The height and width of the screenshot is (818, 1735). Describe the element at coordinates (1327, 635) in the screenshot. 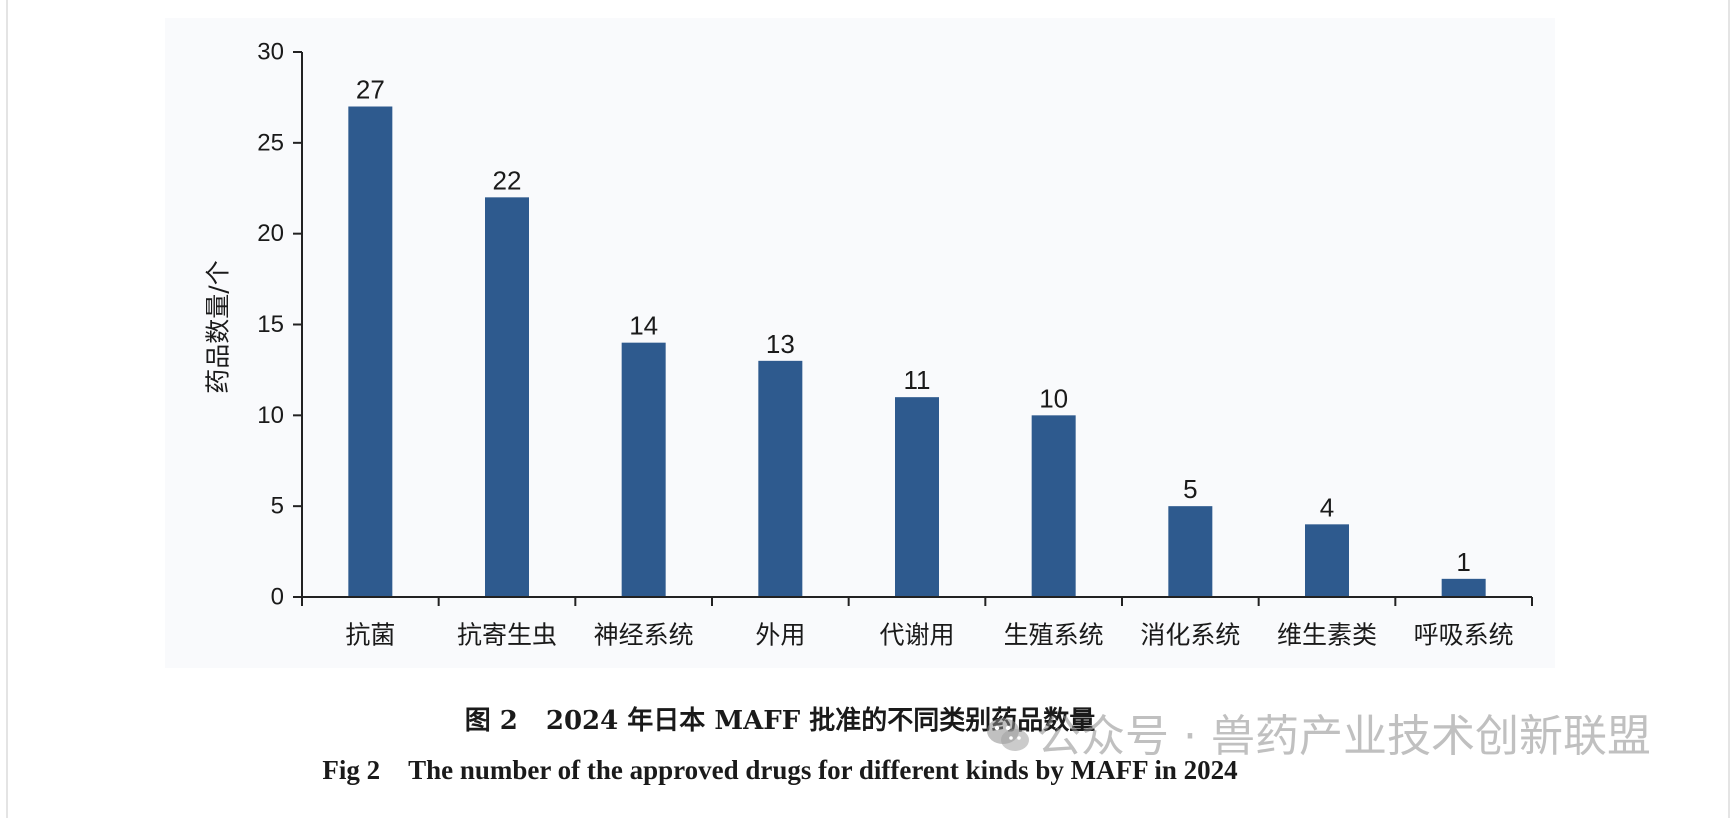

I see `category-label: 维生素类` at that location.